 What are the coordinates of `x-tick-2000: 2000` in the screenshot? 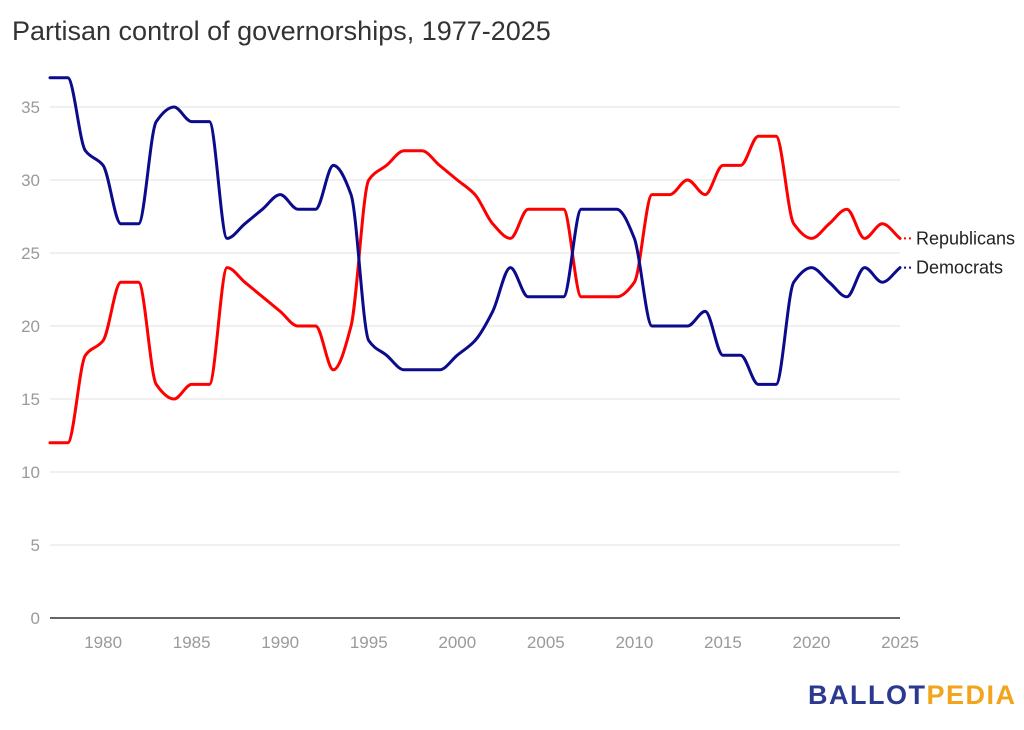 It's located at (457, 642).